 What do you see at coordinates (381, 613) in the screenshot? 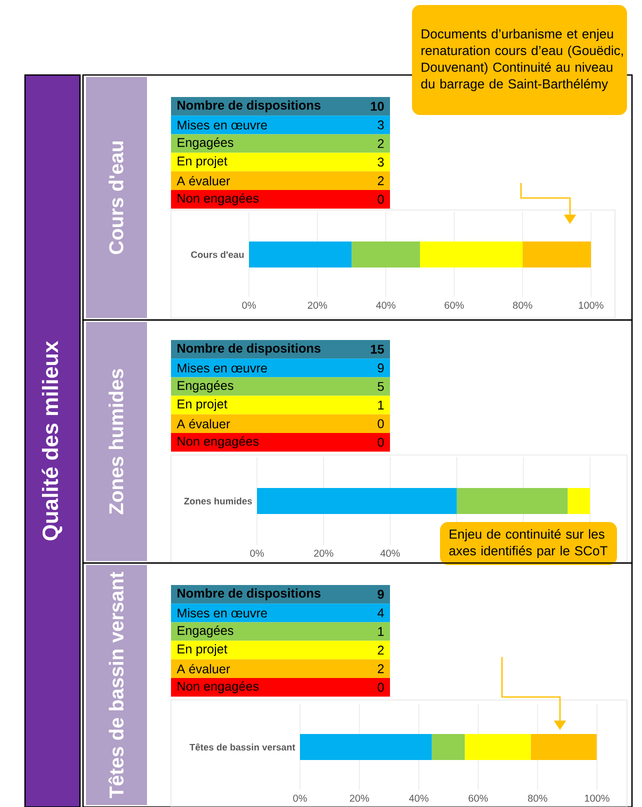
I see `data-label: 4` at bounding box center [381, 613].